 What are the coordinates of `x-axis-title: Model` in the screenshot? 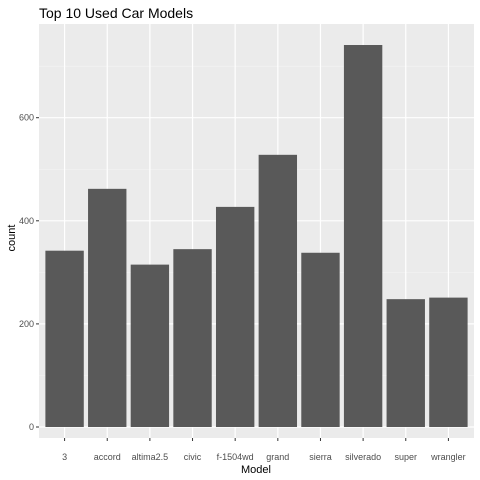 It's located at (256, 470).